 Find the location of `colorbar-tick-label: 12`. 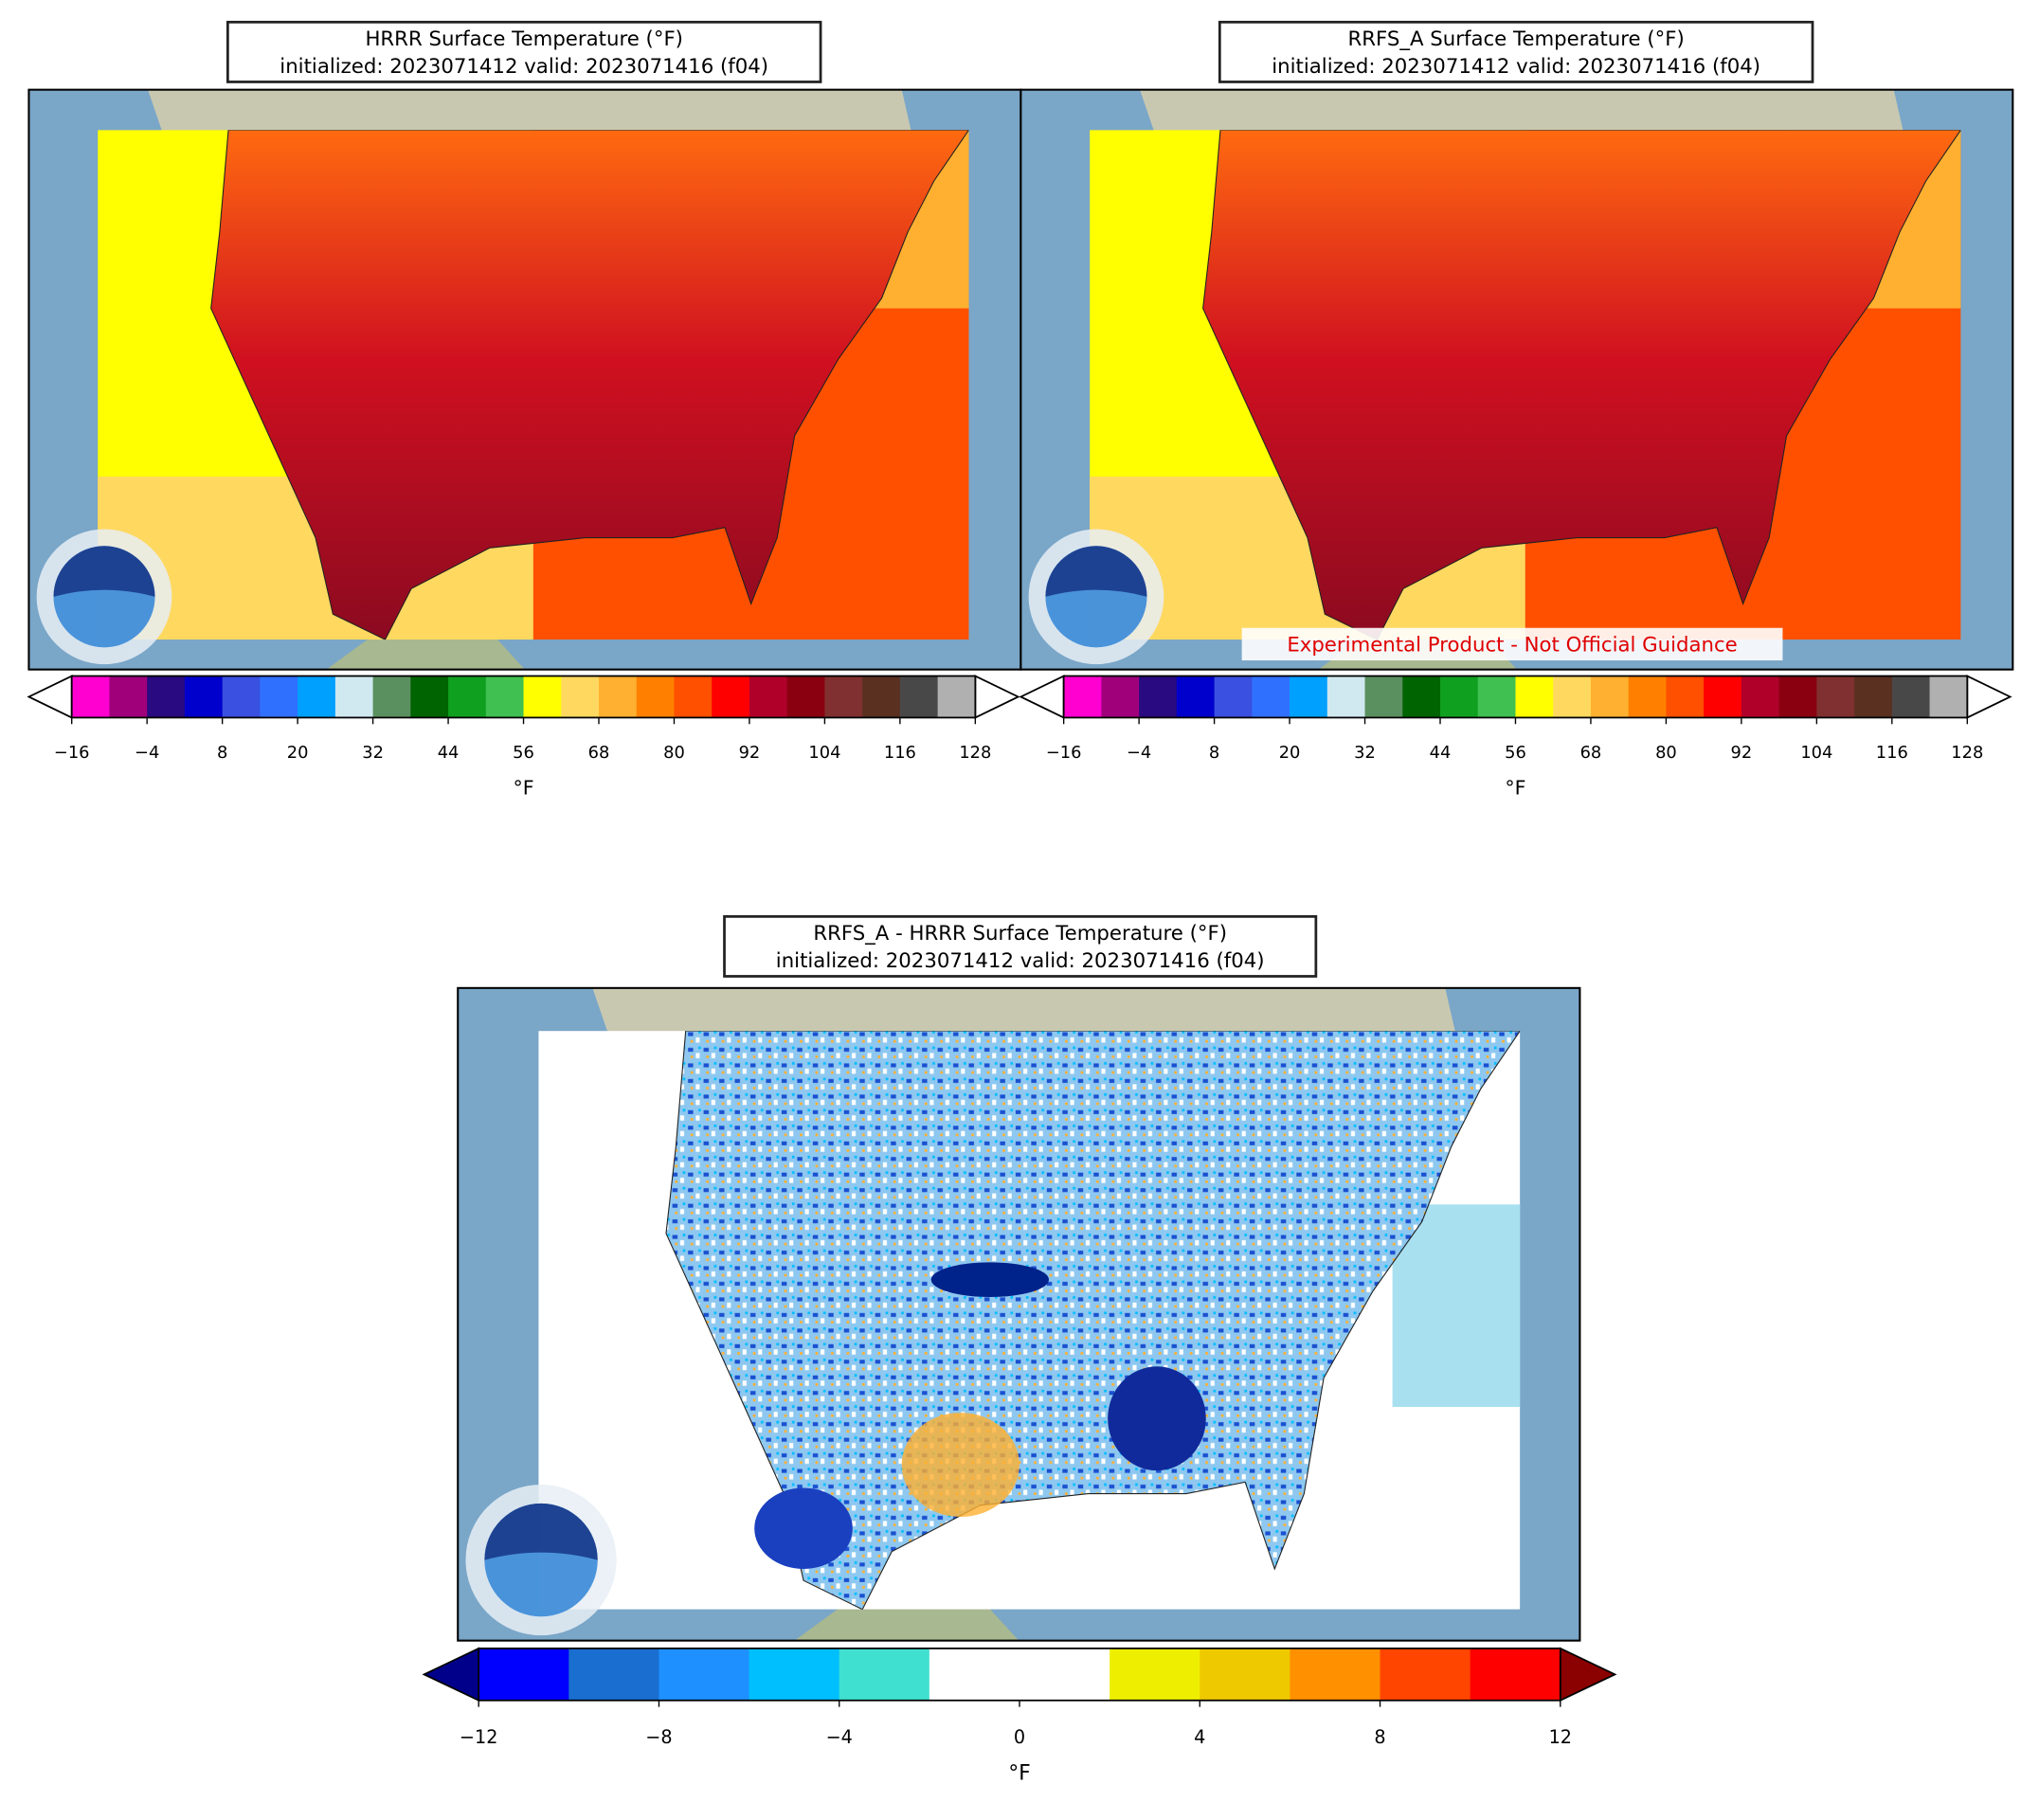

colorbar-tick-label: 12 is located at coordinates (1560, 1737).